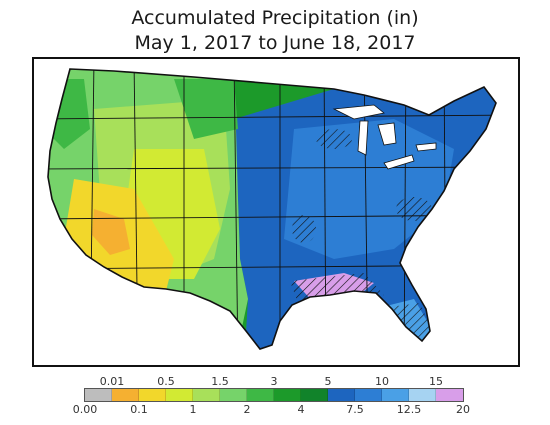 This screenshot has height=425, width=550. I want to click on map-title: Accumulated Precipitation (in), so click(275, 18).